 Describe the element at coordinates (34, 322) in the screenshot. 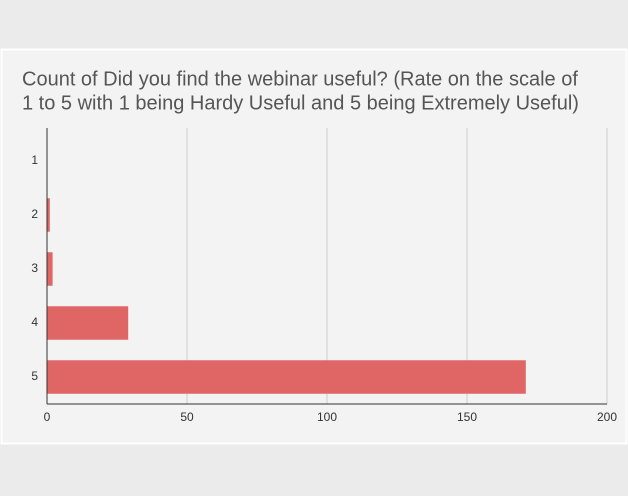

I see `y-tick-label: 4` at that location.